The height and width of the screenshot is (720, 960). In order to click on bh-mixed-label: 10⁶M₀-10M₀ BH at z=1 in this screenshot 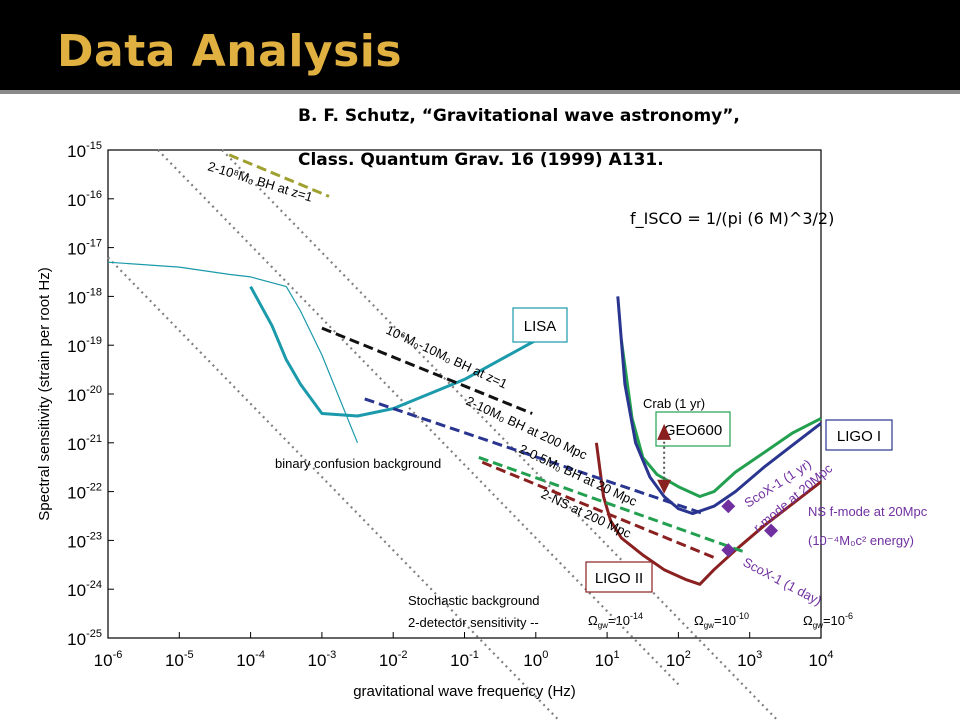, I will do `click(447, 356)`.